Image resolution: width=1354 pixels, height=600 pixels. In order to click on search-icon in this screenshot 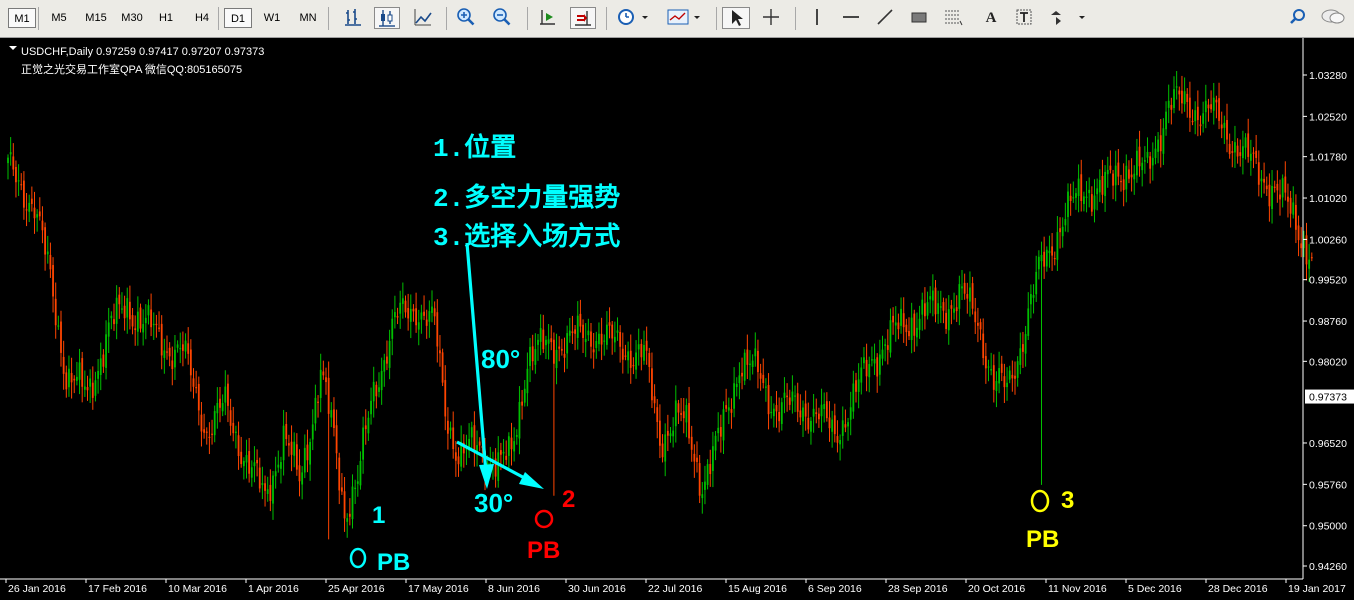, I will do `click(1298, 18)`.